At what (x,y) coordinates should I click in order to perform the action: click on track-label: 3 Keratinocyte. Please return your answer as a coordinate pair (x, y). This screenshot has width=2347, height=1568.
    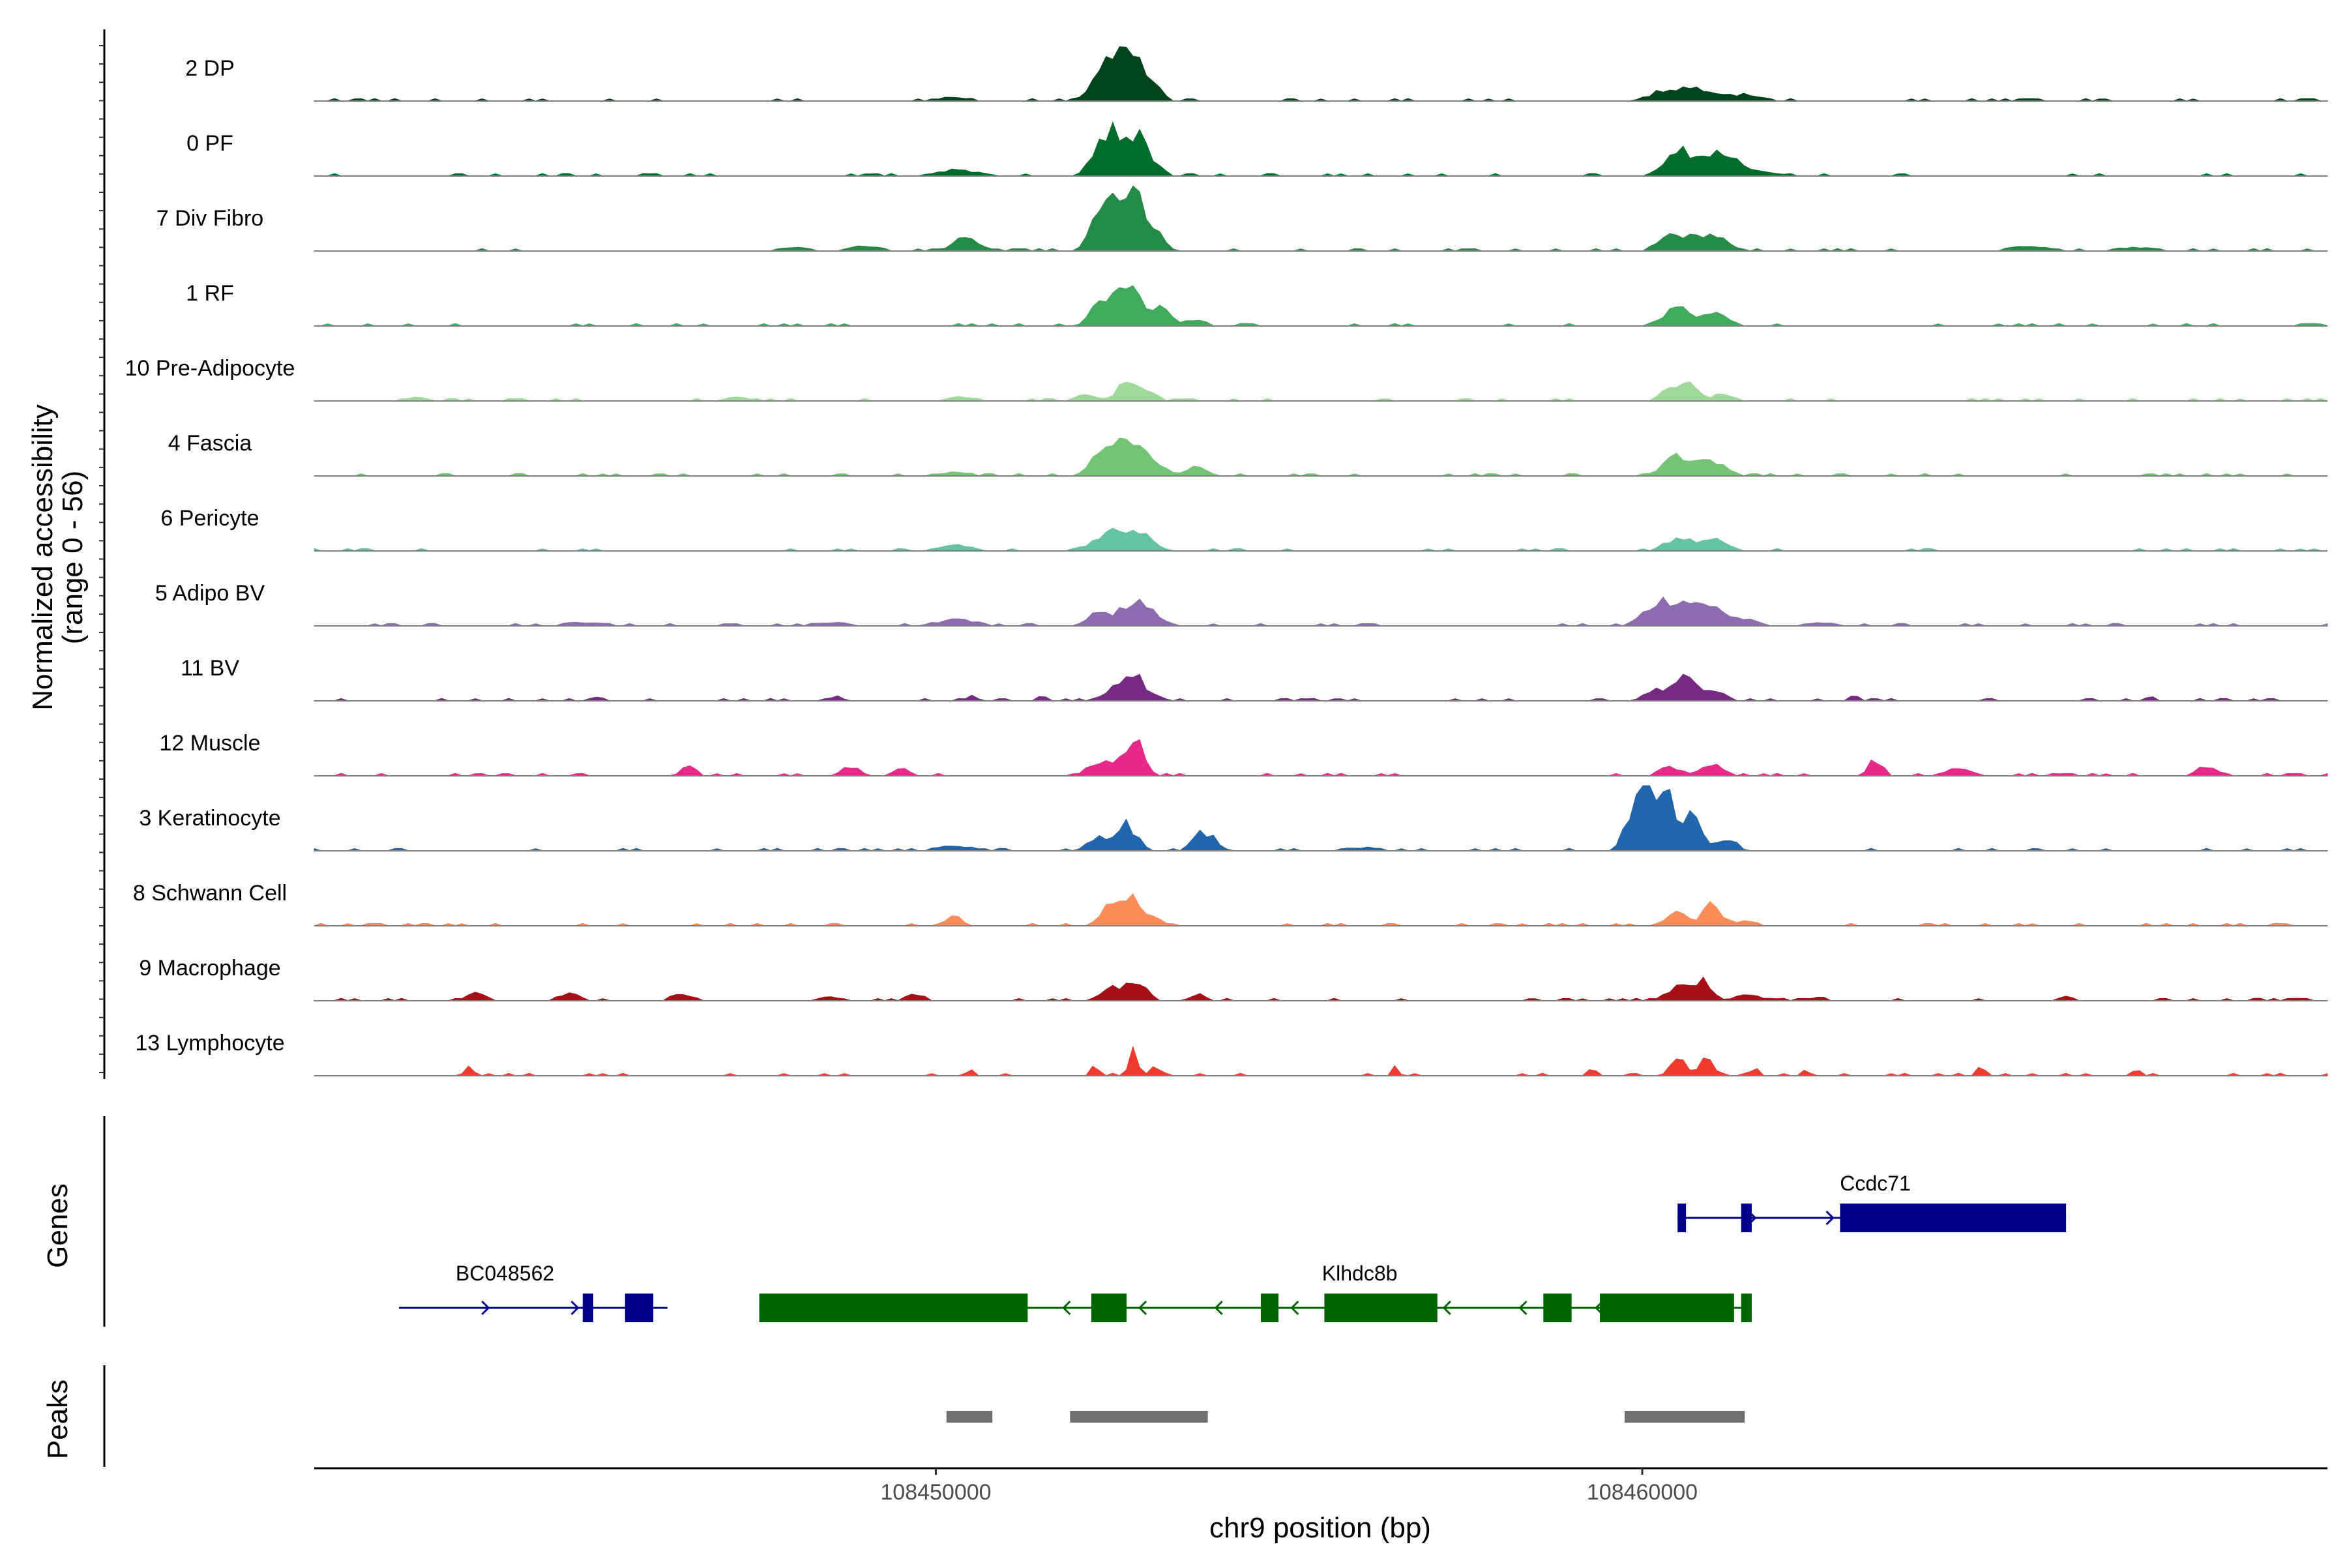
    Looking at the image, I should click on (209, 819).